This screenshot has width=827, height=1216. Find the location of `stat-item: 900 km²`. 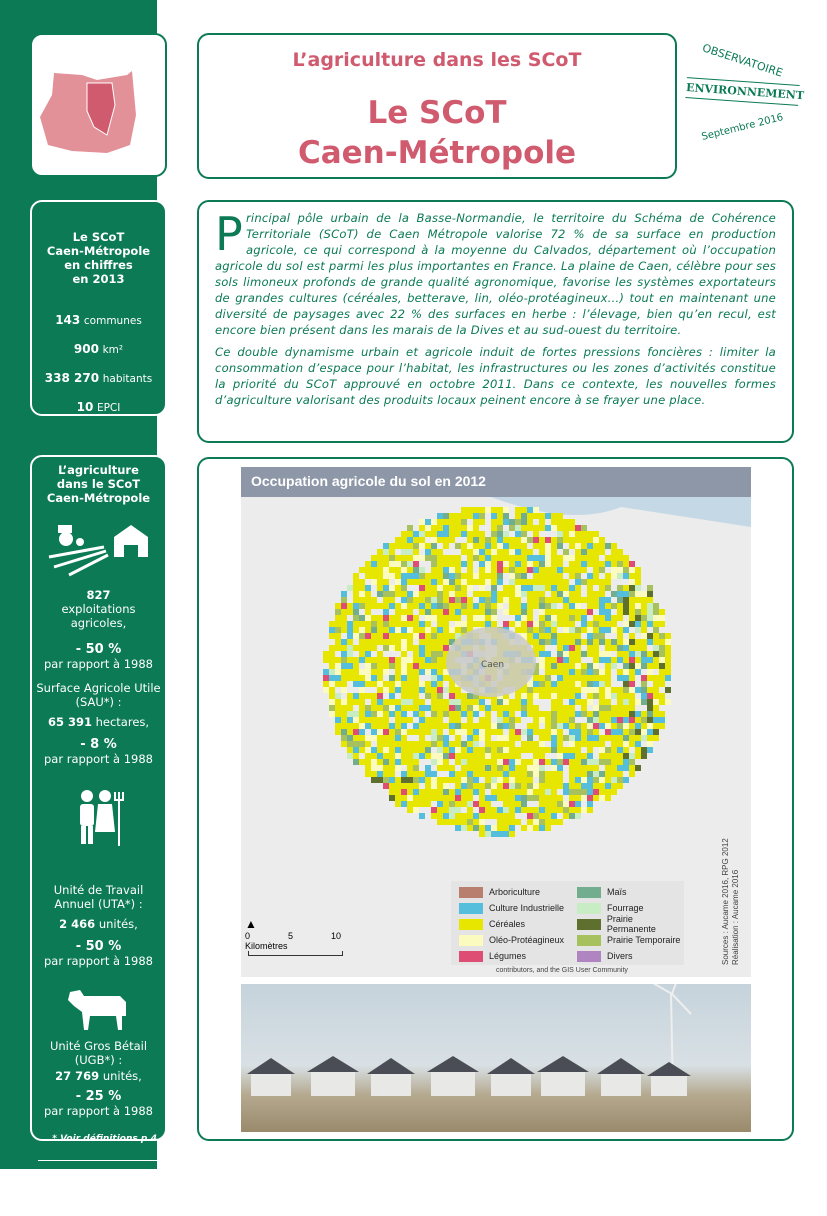

stat-item: 900 km² is located at coordinates (98, 349).